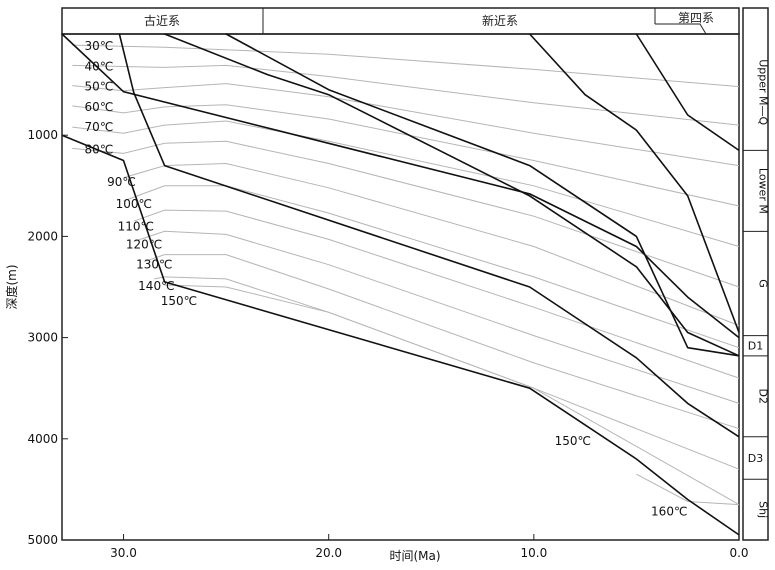 Image resolution: width=775 pixels, height=570 pixels. Describe the element at coordinates (738, 553) in the screenshot. I see `x-tick-label-3: 0.0` at that location.